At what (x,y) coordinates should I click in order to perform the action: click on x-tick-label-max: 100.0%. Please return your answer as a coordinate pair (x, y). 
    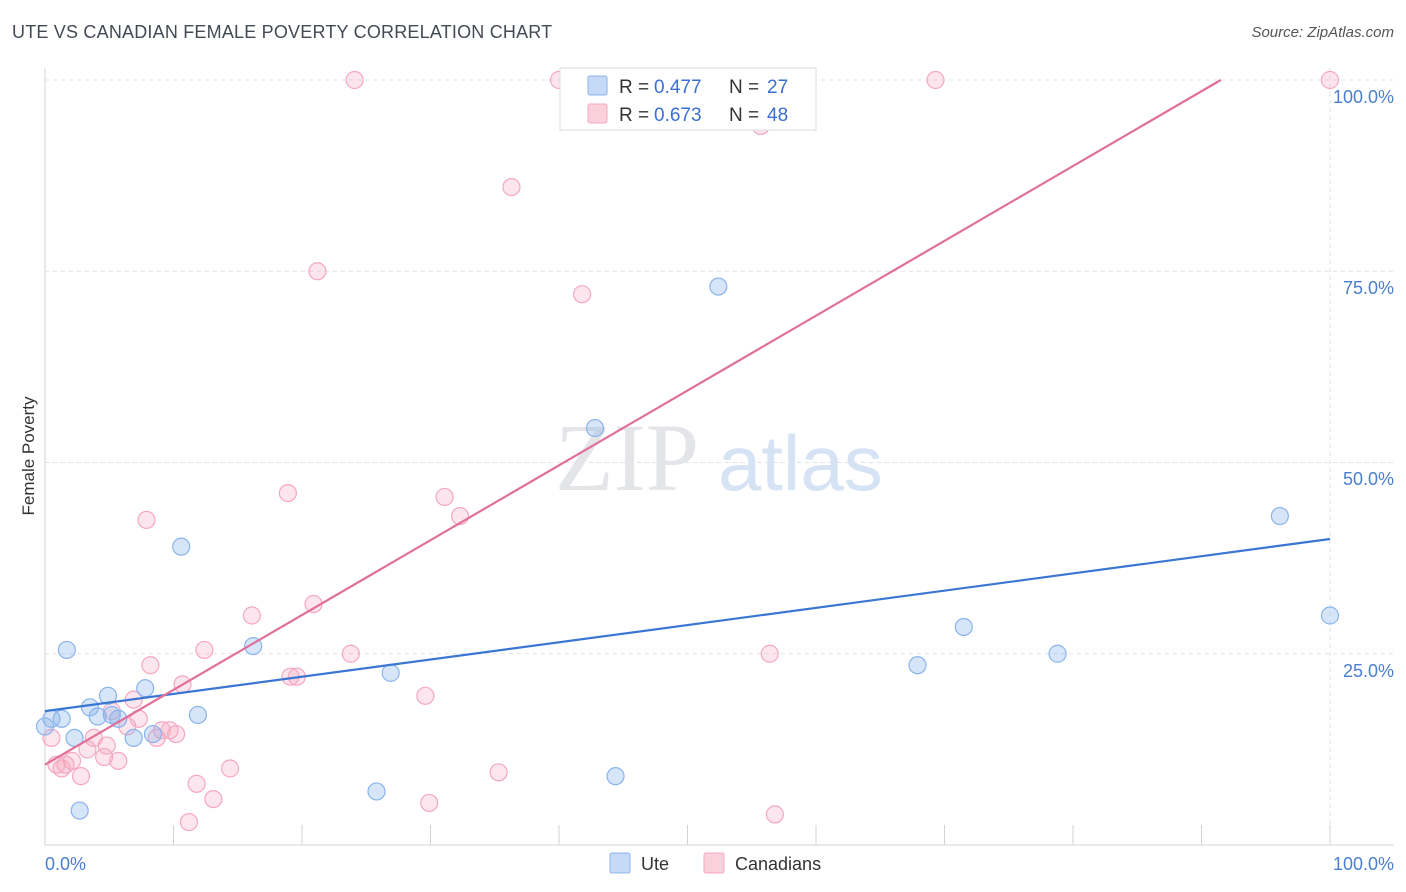
    Looking at the image, I should click on (1363, 864).